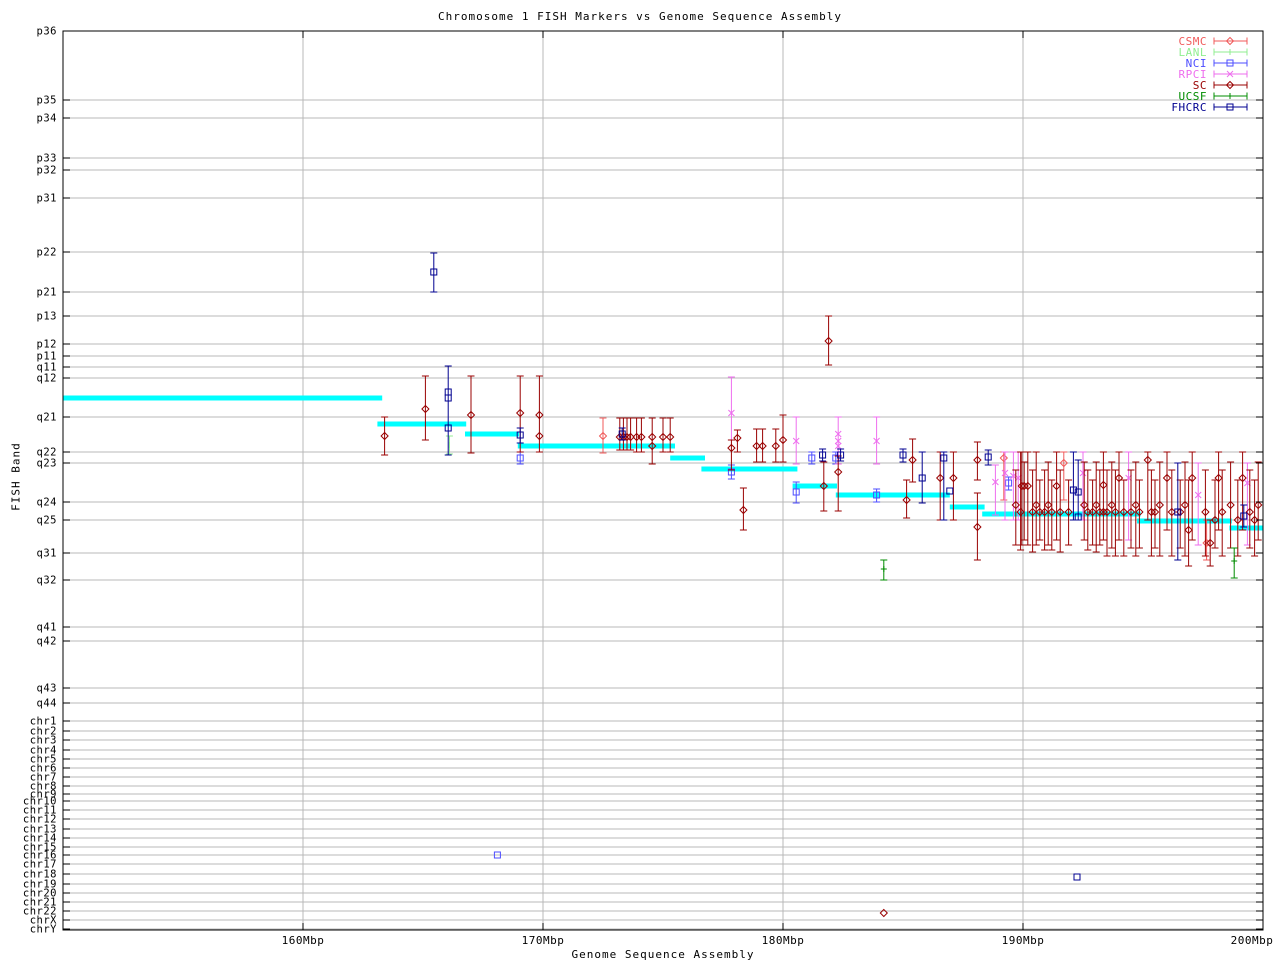  I want to click on svg-text: chr1, so click(43, 722).